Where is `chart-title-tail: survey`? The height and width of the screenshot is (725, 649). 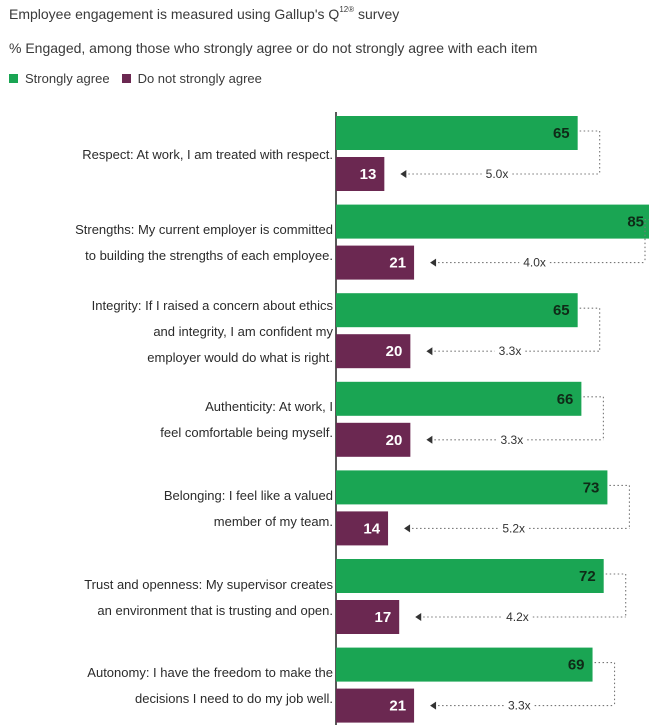 chart-title-tail: survey is located at coordinates (377, 14).